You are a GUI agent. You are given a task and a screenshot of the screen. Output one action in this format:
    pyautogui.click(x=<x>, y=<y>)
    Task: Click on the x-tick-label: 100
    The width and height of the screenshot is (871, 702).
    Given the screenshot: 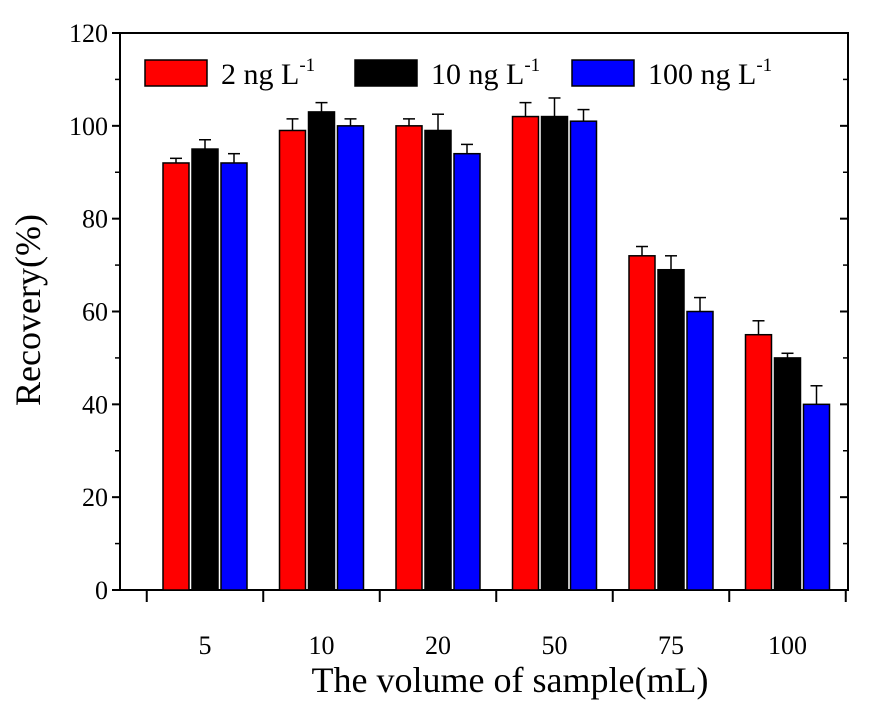 What is the action you would take?
    pyautogui.click(x=787, y=645)
    